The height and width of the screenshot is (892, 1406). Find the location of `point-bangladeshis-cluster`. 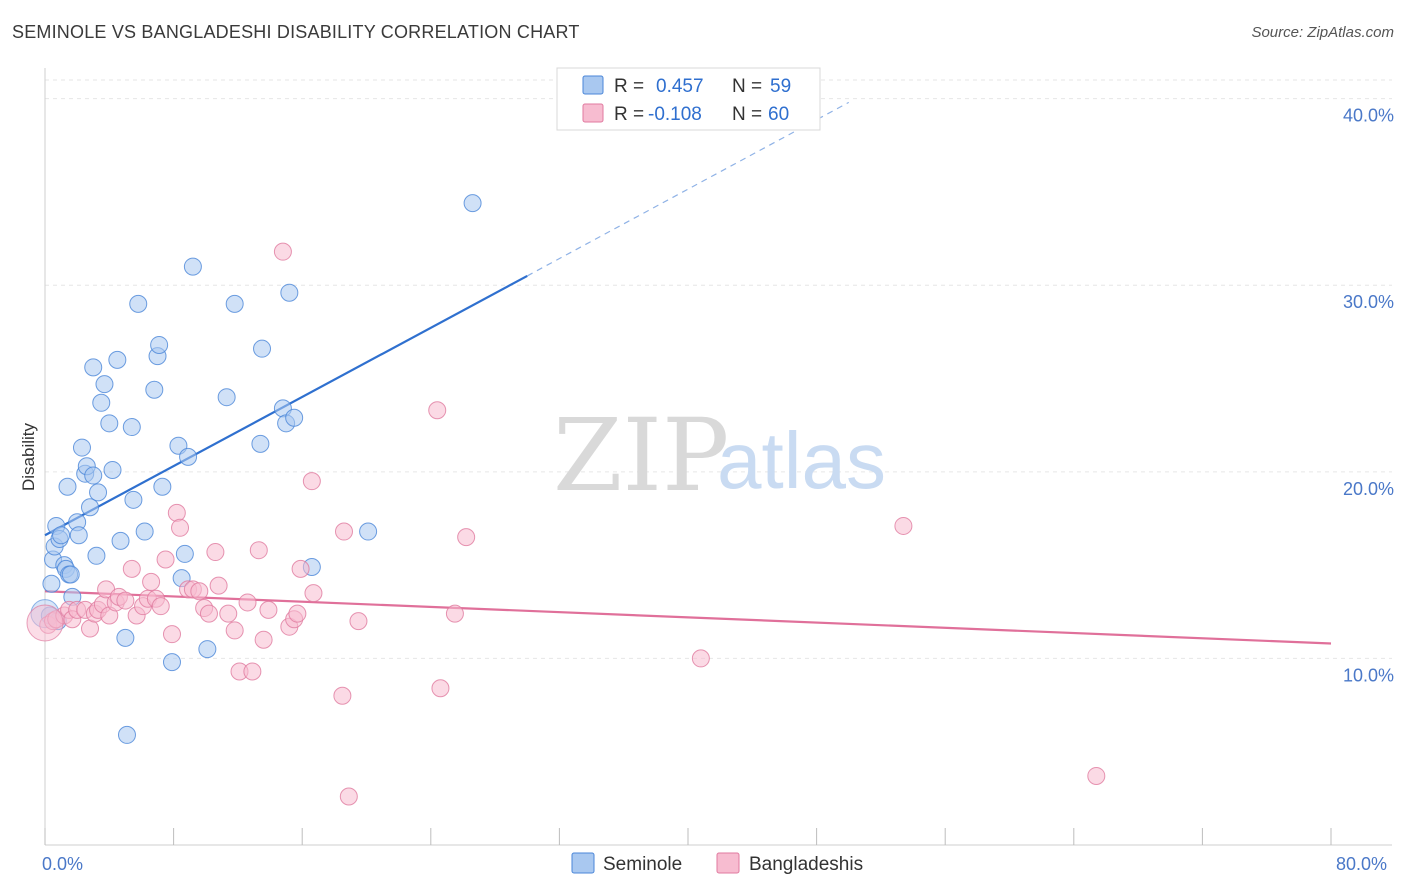

point-bangladeshis-cluster is located at coordinates (45, 623).